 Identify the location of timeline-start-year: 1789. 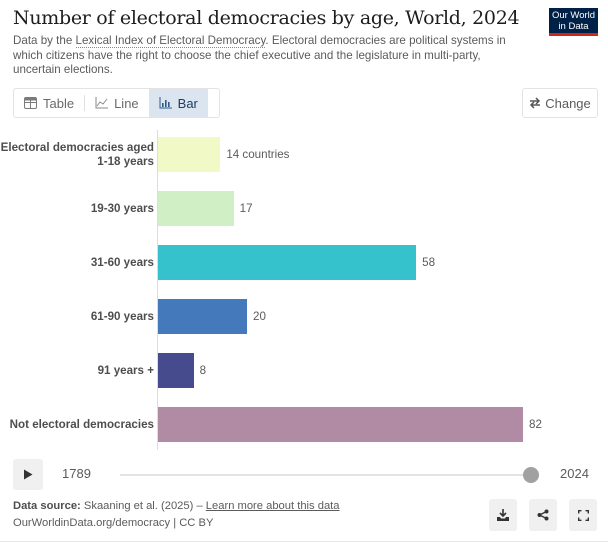
(76, 473).